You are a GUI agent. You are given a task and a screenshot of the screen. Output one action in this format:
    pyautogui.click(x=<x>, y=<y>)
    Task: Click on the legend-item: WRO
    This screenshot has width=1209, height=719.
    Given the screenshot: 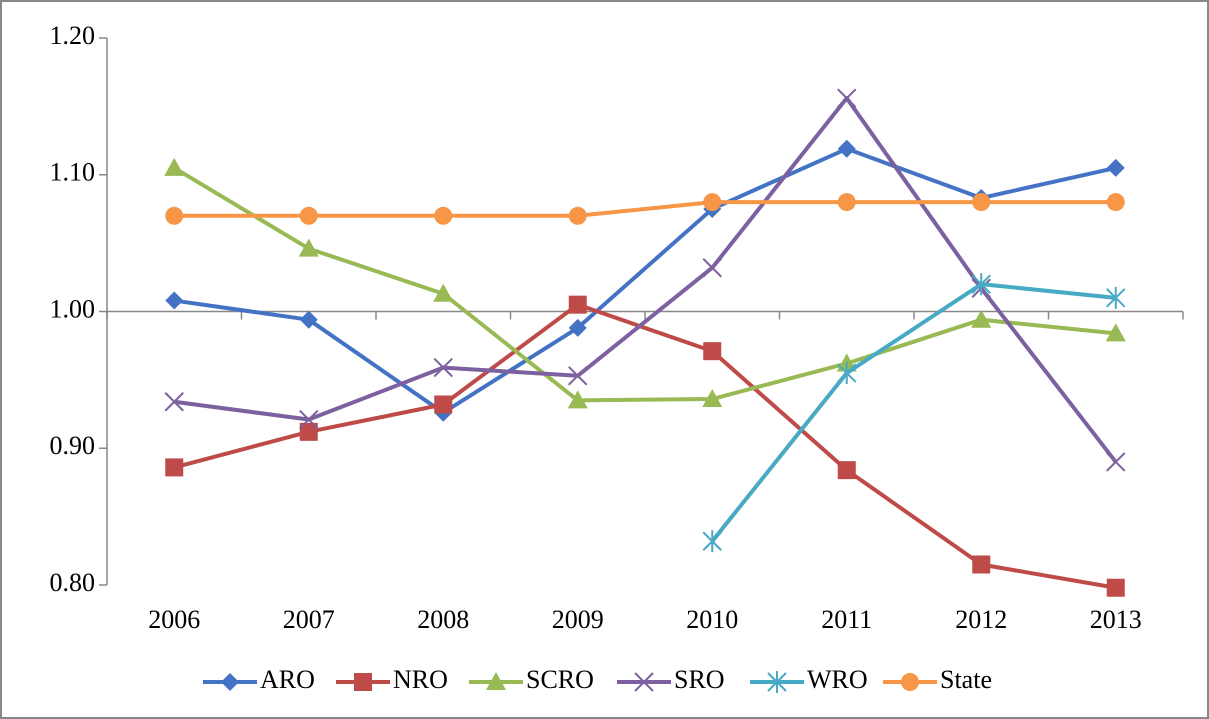 What is the action you would take?
    pyautogui.click(x=809, y=679)
    